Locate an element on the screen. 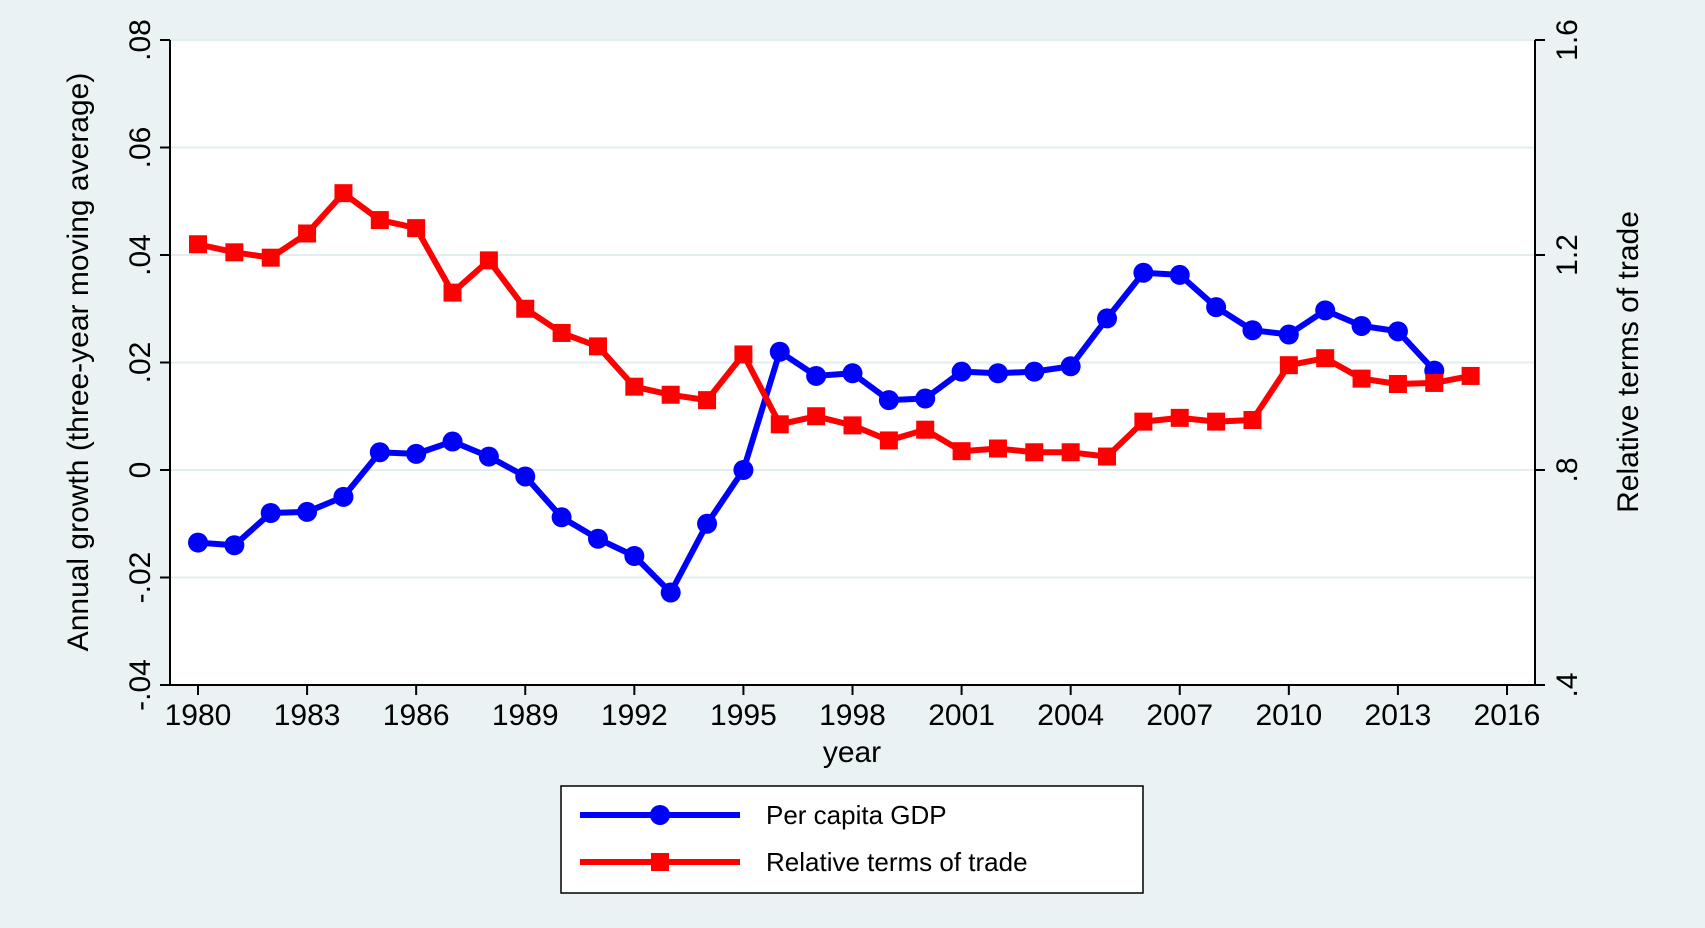  right-y-tick-label: .8 is located at coordinates (1567, 469).